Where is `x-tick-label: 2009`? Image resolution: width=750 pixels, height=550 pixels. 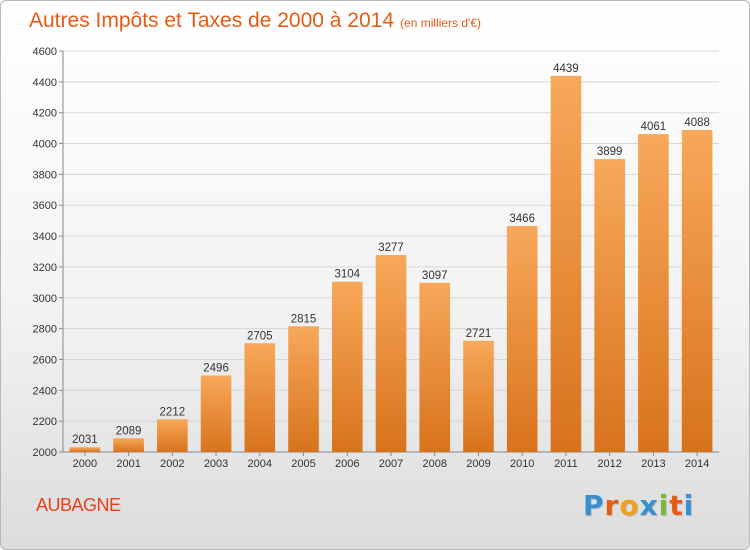
x-tick-label: 2009 is located at coordinates (478, 464).